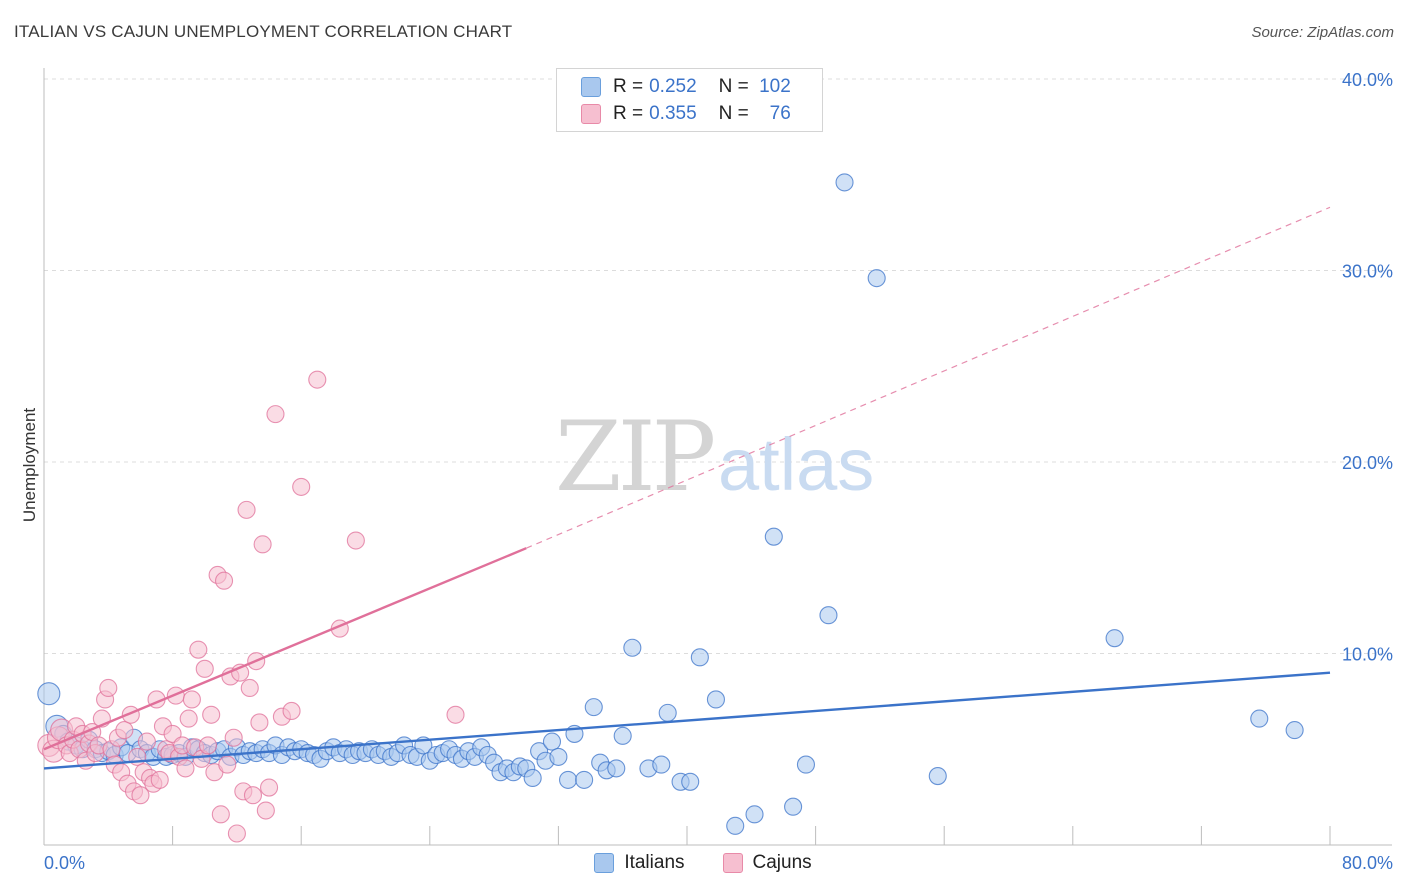 The image size is (1406, 892). What do you see at coordinates (285, 649) in the screenshot?
I see `trend-line-cajuns` at bounding box center [285, 649].